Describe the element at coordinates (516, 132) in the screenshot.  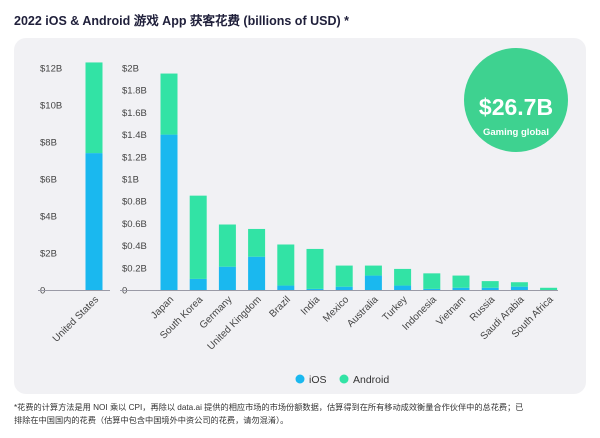
I see `total-badge-label: Gaming global` at that location.